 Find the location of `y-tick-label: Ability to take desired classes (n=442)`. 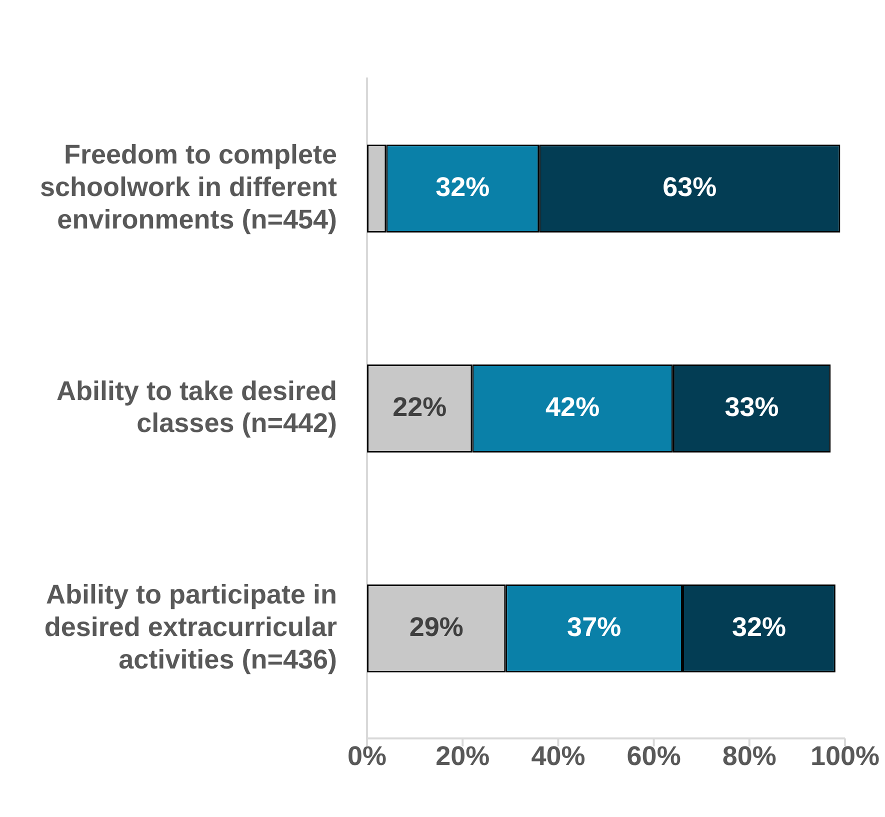

y-tick-label: Ability to take desired classes (n=442) is located at coordinates (197, 407).